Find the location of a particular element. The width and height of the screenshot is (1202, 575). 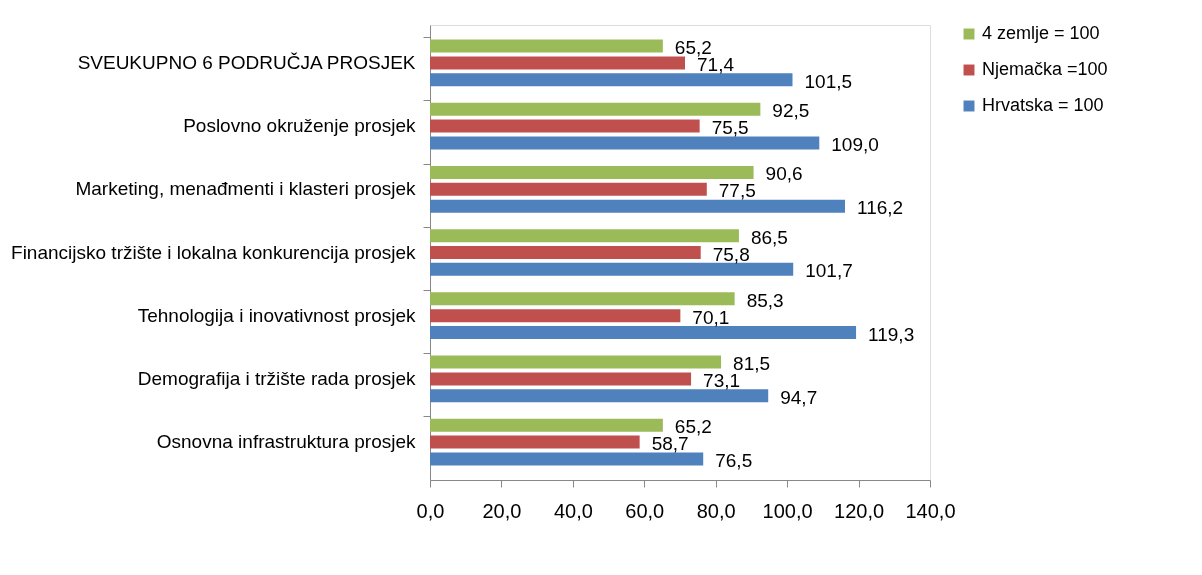

data-label: 90,6 is located at coordinates (784, 174).